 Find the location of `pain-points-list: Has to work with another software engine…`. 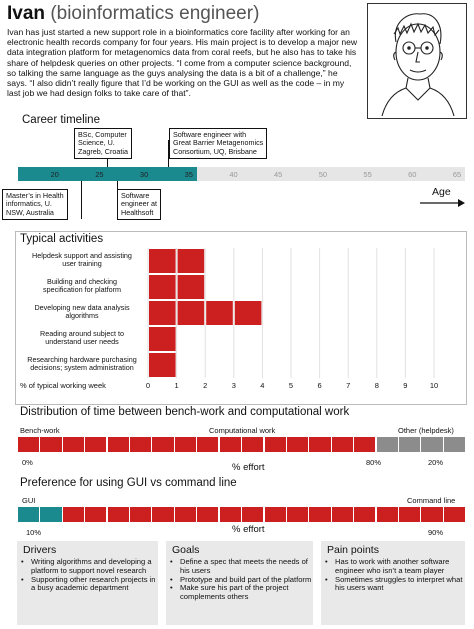

pain-points-list: Has to work with another software engine… is located at coordinates (393, 575).